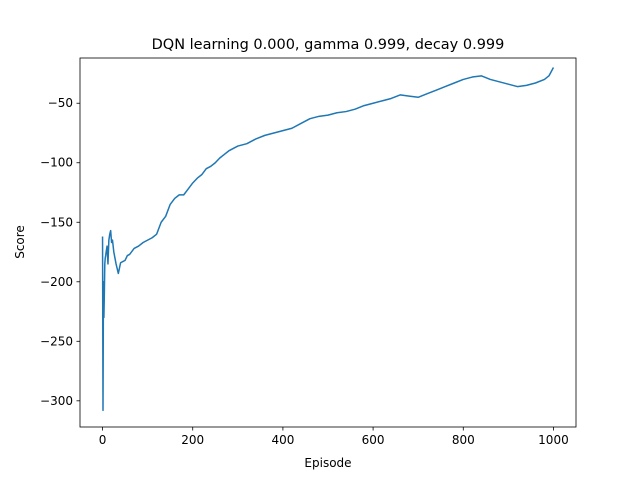  I want to click on y-tick-label: −300, so click(56, 401).